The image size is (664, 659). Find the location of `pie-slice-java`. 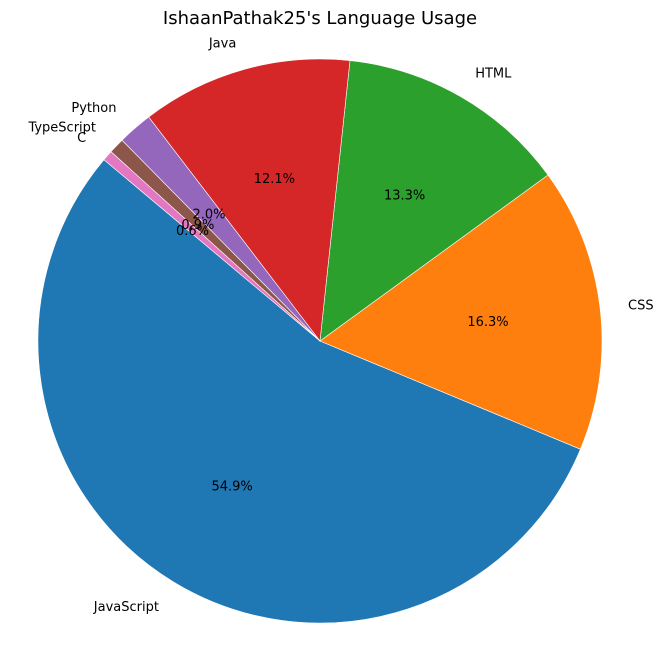

pie-slice-java is located at coordinates (249, 200).